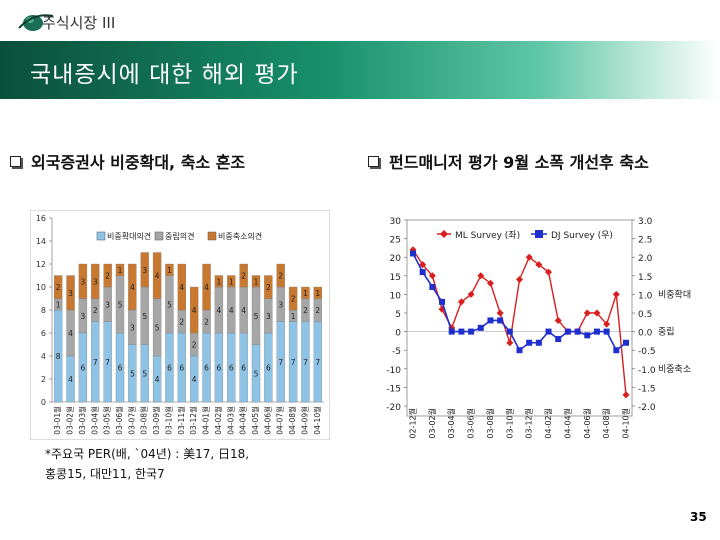 This screenshot has width=720, height=540. I want to click on slide-title: 국내증시에 대한 해외 평가, so click(164, 75).